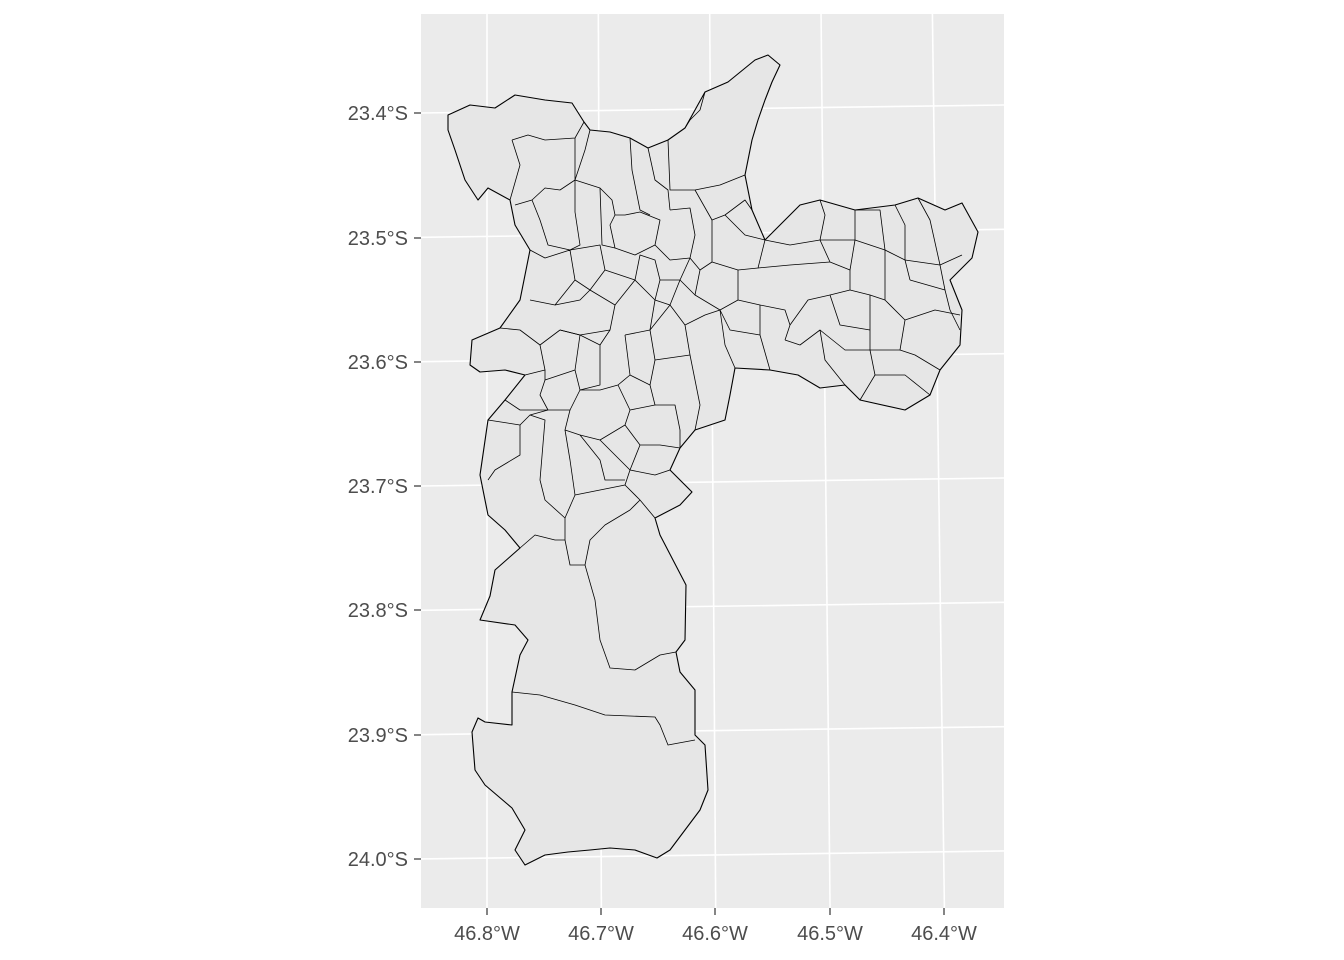  Describe the element at coordinates (601, 934) in the screenshot. I see `lon-tick-label: 46.7°W` at that location.